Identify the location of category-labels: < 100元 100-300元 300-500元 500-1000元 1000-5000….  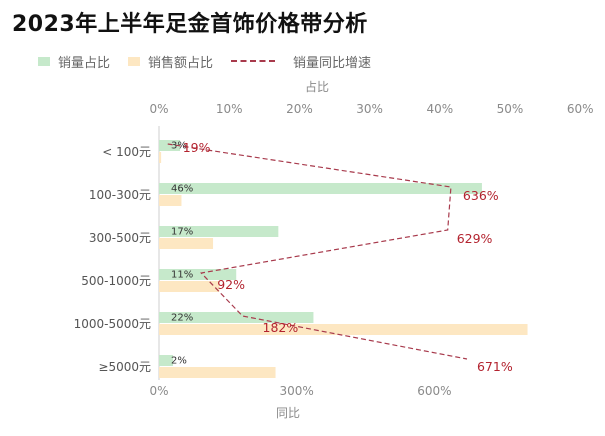
(112, 259).